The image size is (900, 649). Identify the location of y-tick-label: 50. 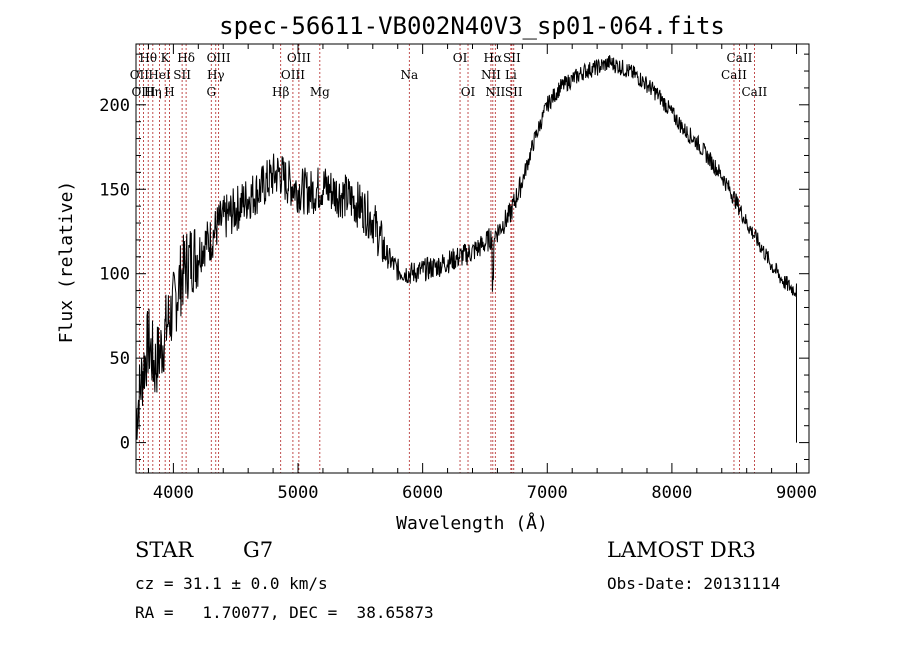
(120, 359).